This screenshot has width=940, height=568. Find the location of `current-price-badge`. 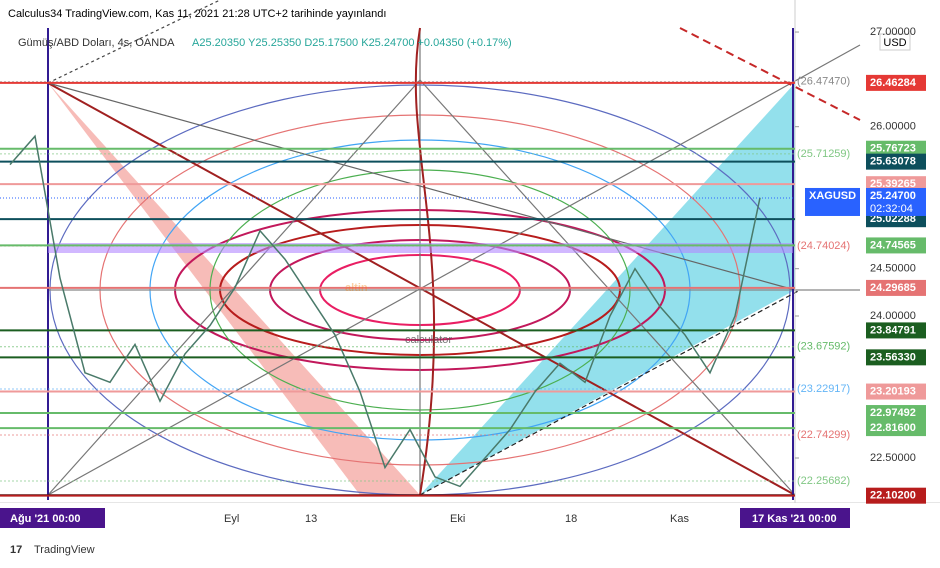

current-price-badge is located at coordinates (832, 201).